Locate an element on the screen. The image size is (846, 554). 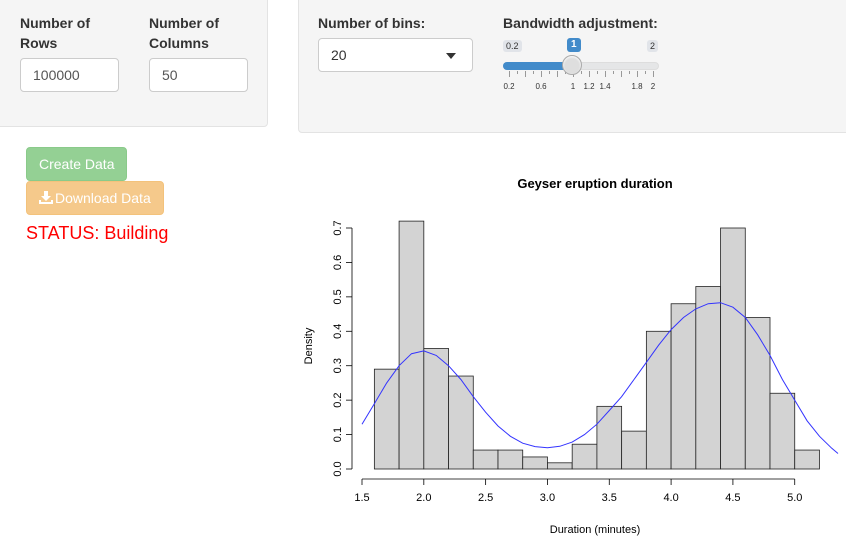
y-tick-label: 0.2 is located at coordinates (338, 399).